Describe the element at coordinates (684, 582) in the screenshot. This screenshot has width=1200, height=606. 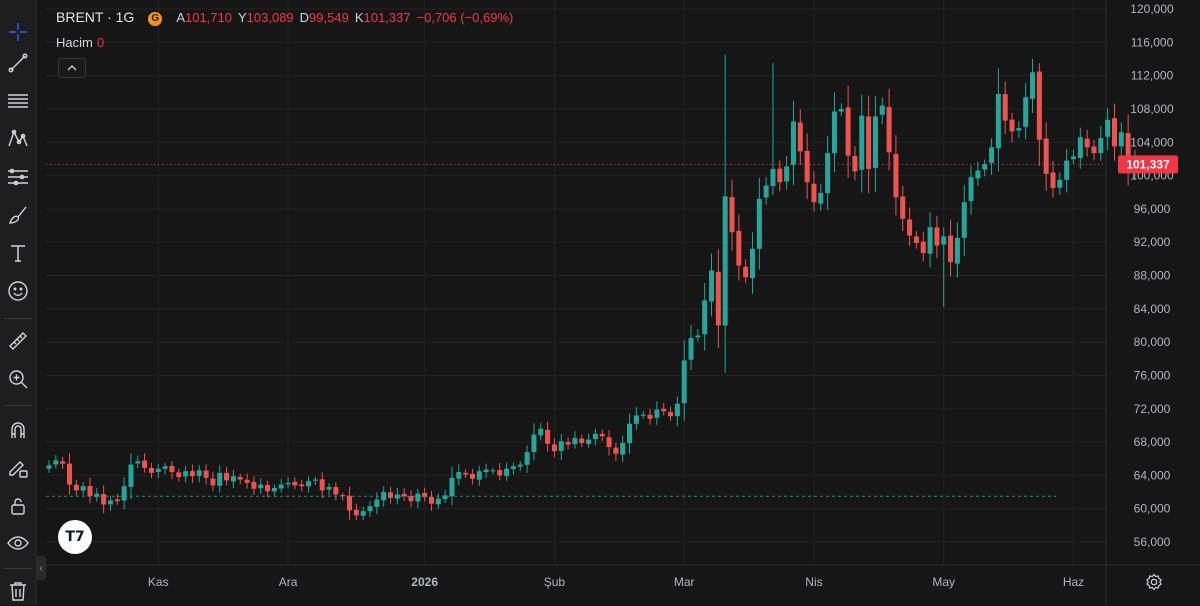
I see `time-tick-label: Mar` at that location.